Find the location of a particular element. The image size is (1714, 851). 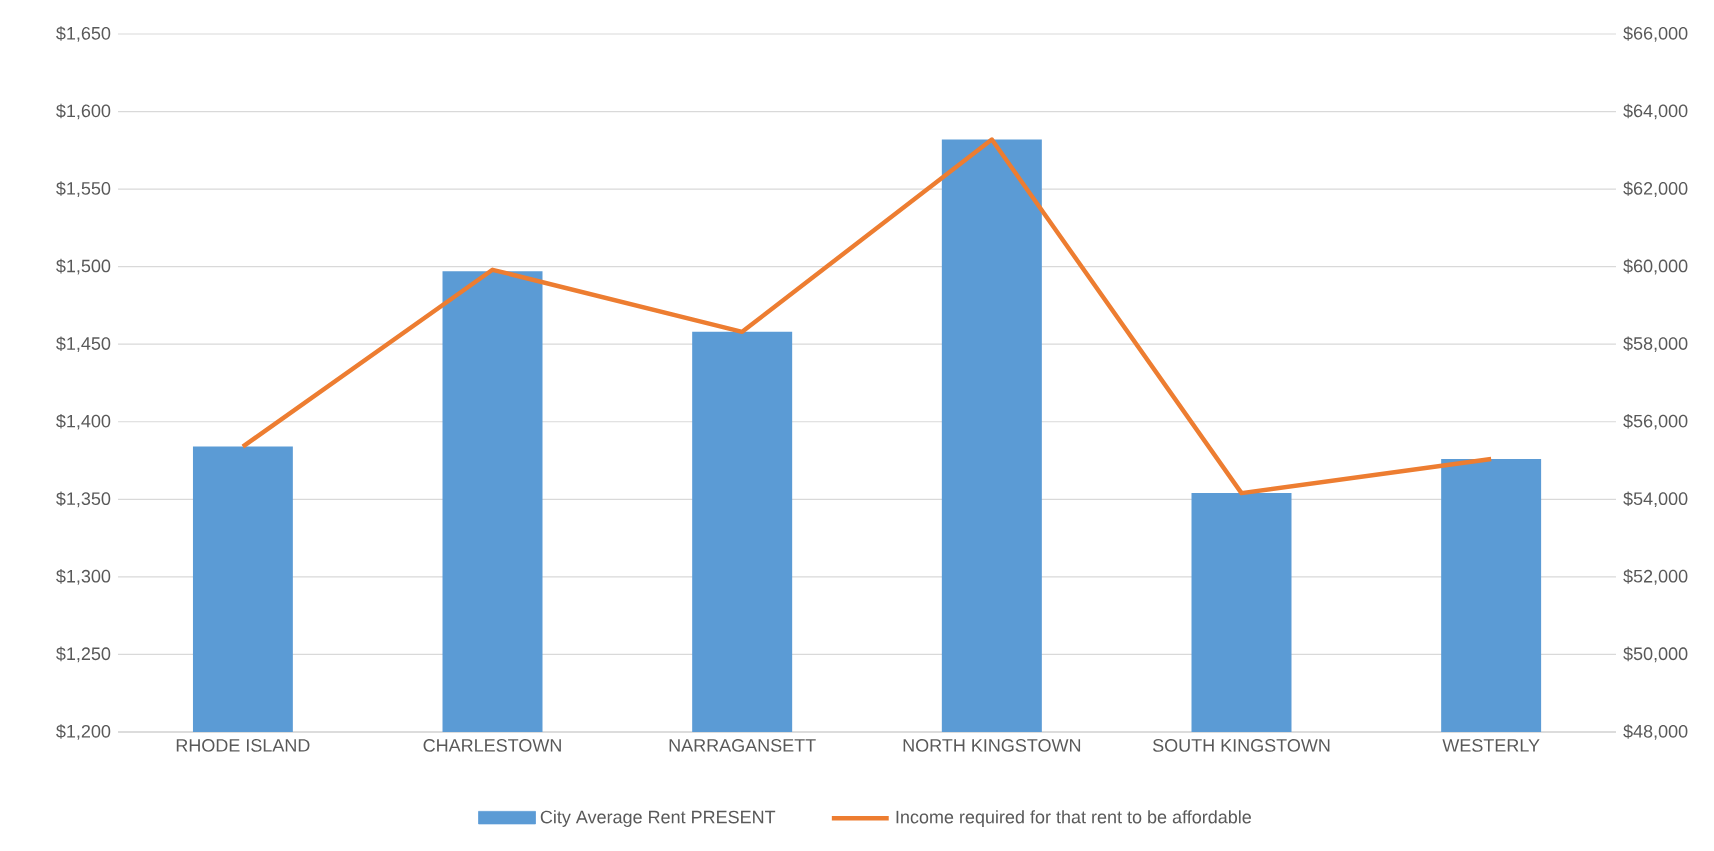

y-tick-label: $1,450 is located at coordinates (83, 344).